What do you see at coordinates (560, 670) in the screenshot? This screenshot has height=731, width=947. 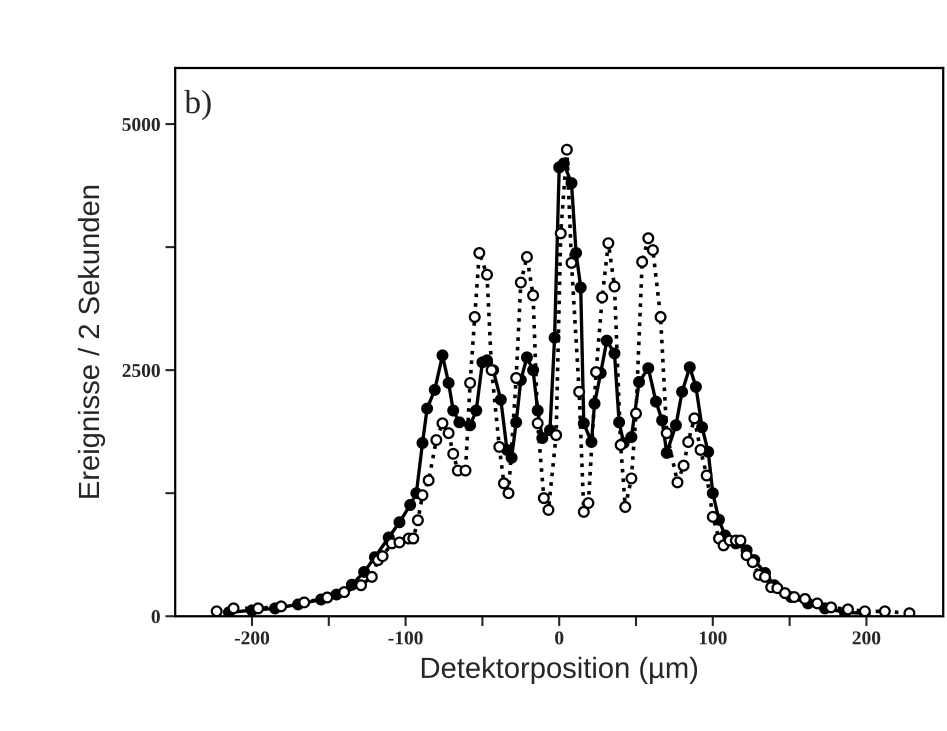 I see `x-axis-title: Detektorposition (µm)` at bounding box center [560, 670].